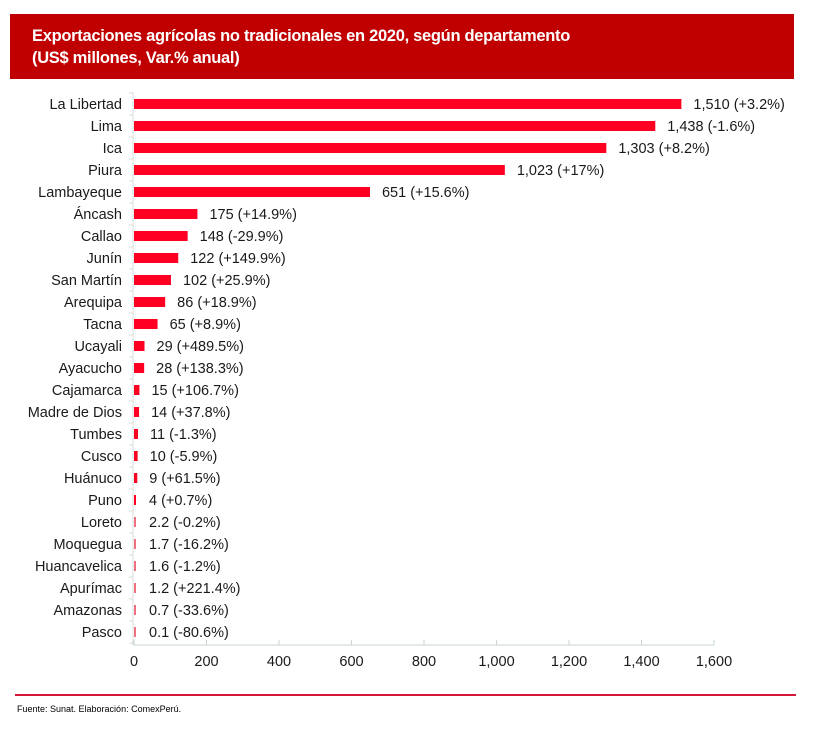 This screenshot has height=733, width=813. What do you see at coordinates (98, 347) in the screenshot?
I see `category-label: Ucayali` at bounding box center [98, 347].